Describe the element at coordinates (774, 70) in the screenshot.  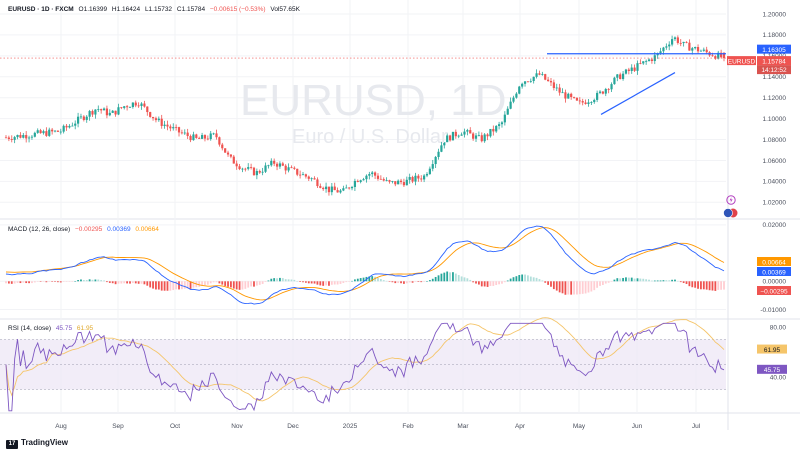
I see `countdown-text: 14:12:52` at that location.